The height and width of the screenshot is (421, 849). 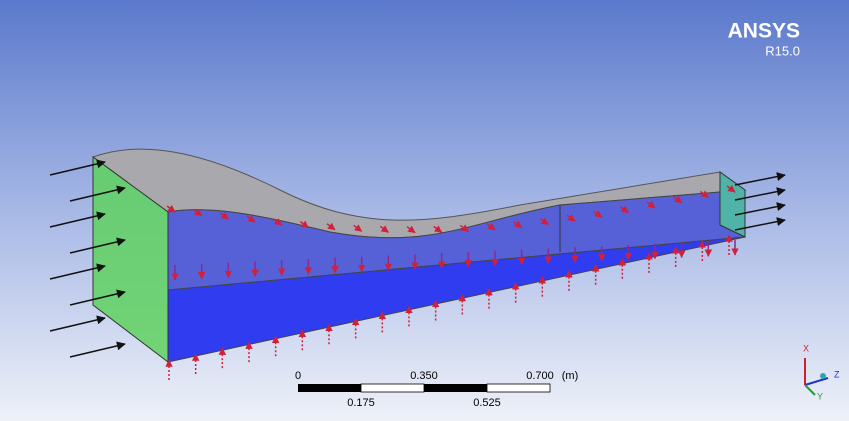 I want to click on triad-y-axis, so click(x=810, y=390).